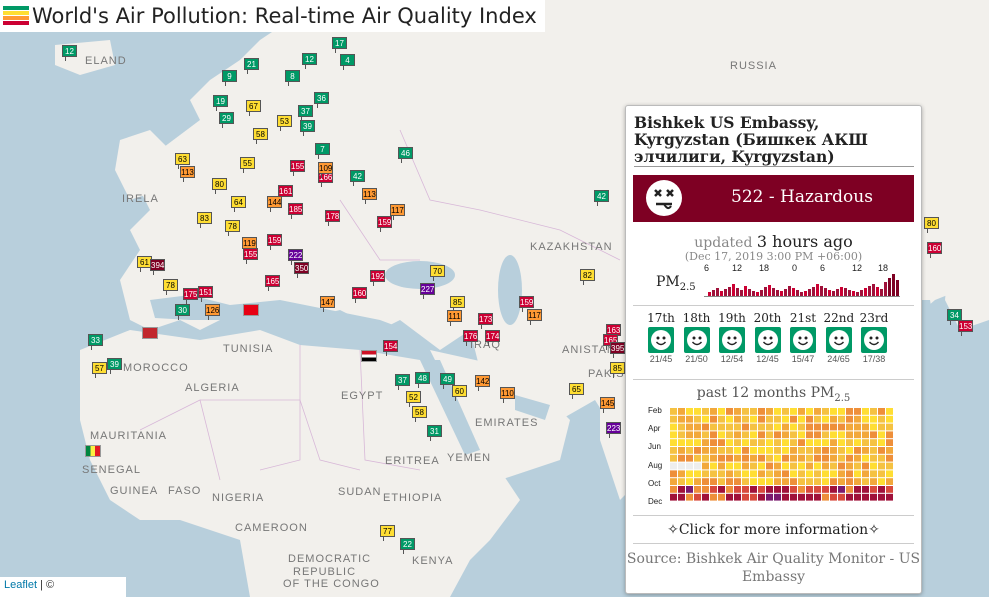  Describe the element at coordinates (212, 312) in the screenshot. I see `aqi-marker: 126` at that location.